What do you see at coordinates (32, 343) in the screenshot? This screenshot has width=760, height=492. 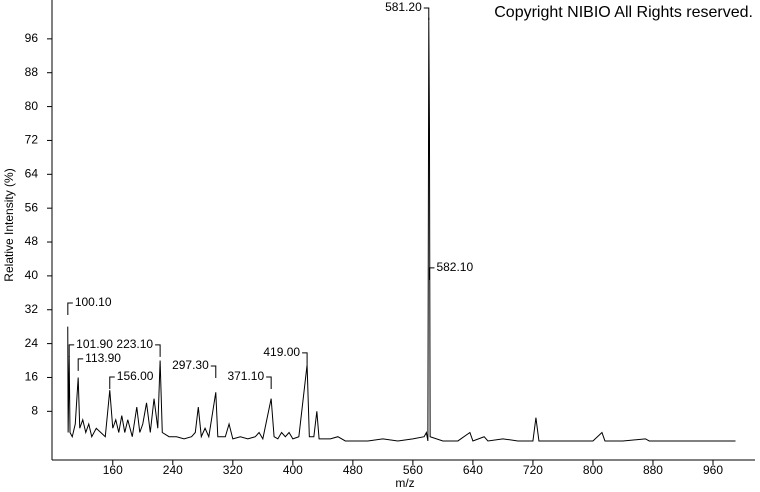 I see `y-tick-label: 24` at bounding box center [32, 343].